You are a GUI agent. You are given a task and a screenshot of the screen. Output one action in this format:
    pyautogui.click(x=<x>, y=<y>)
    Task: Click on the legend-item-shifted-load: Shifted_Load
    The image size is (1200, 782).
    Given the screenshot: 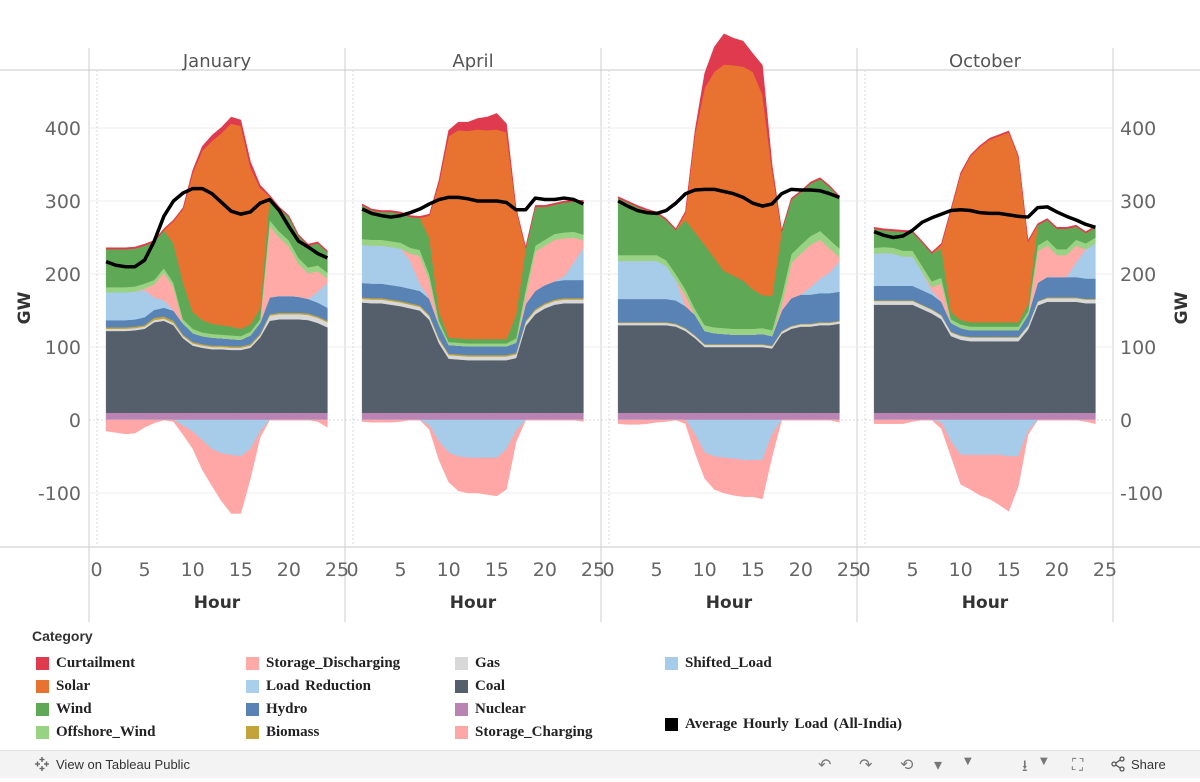 What is the action you would take?
    pyautogui.click(x=718, y=663)
    